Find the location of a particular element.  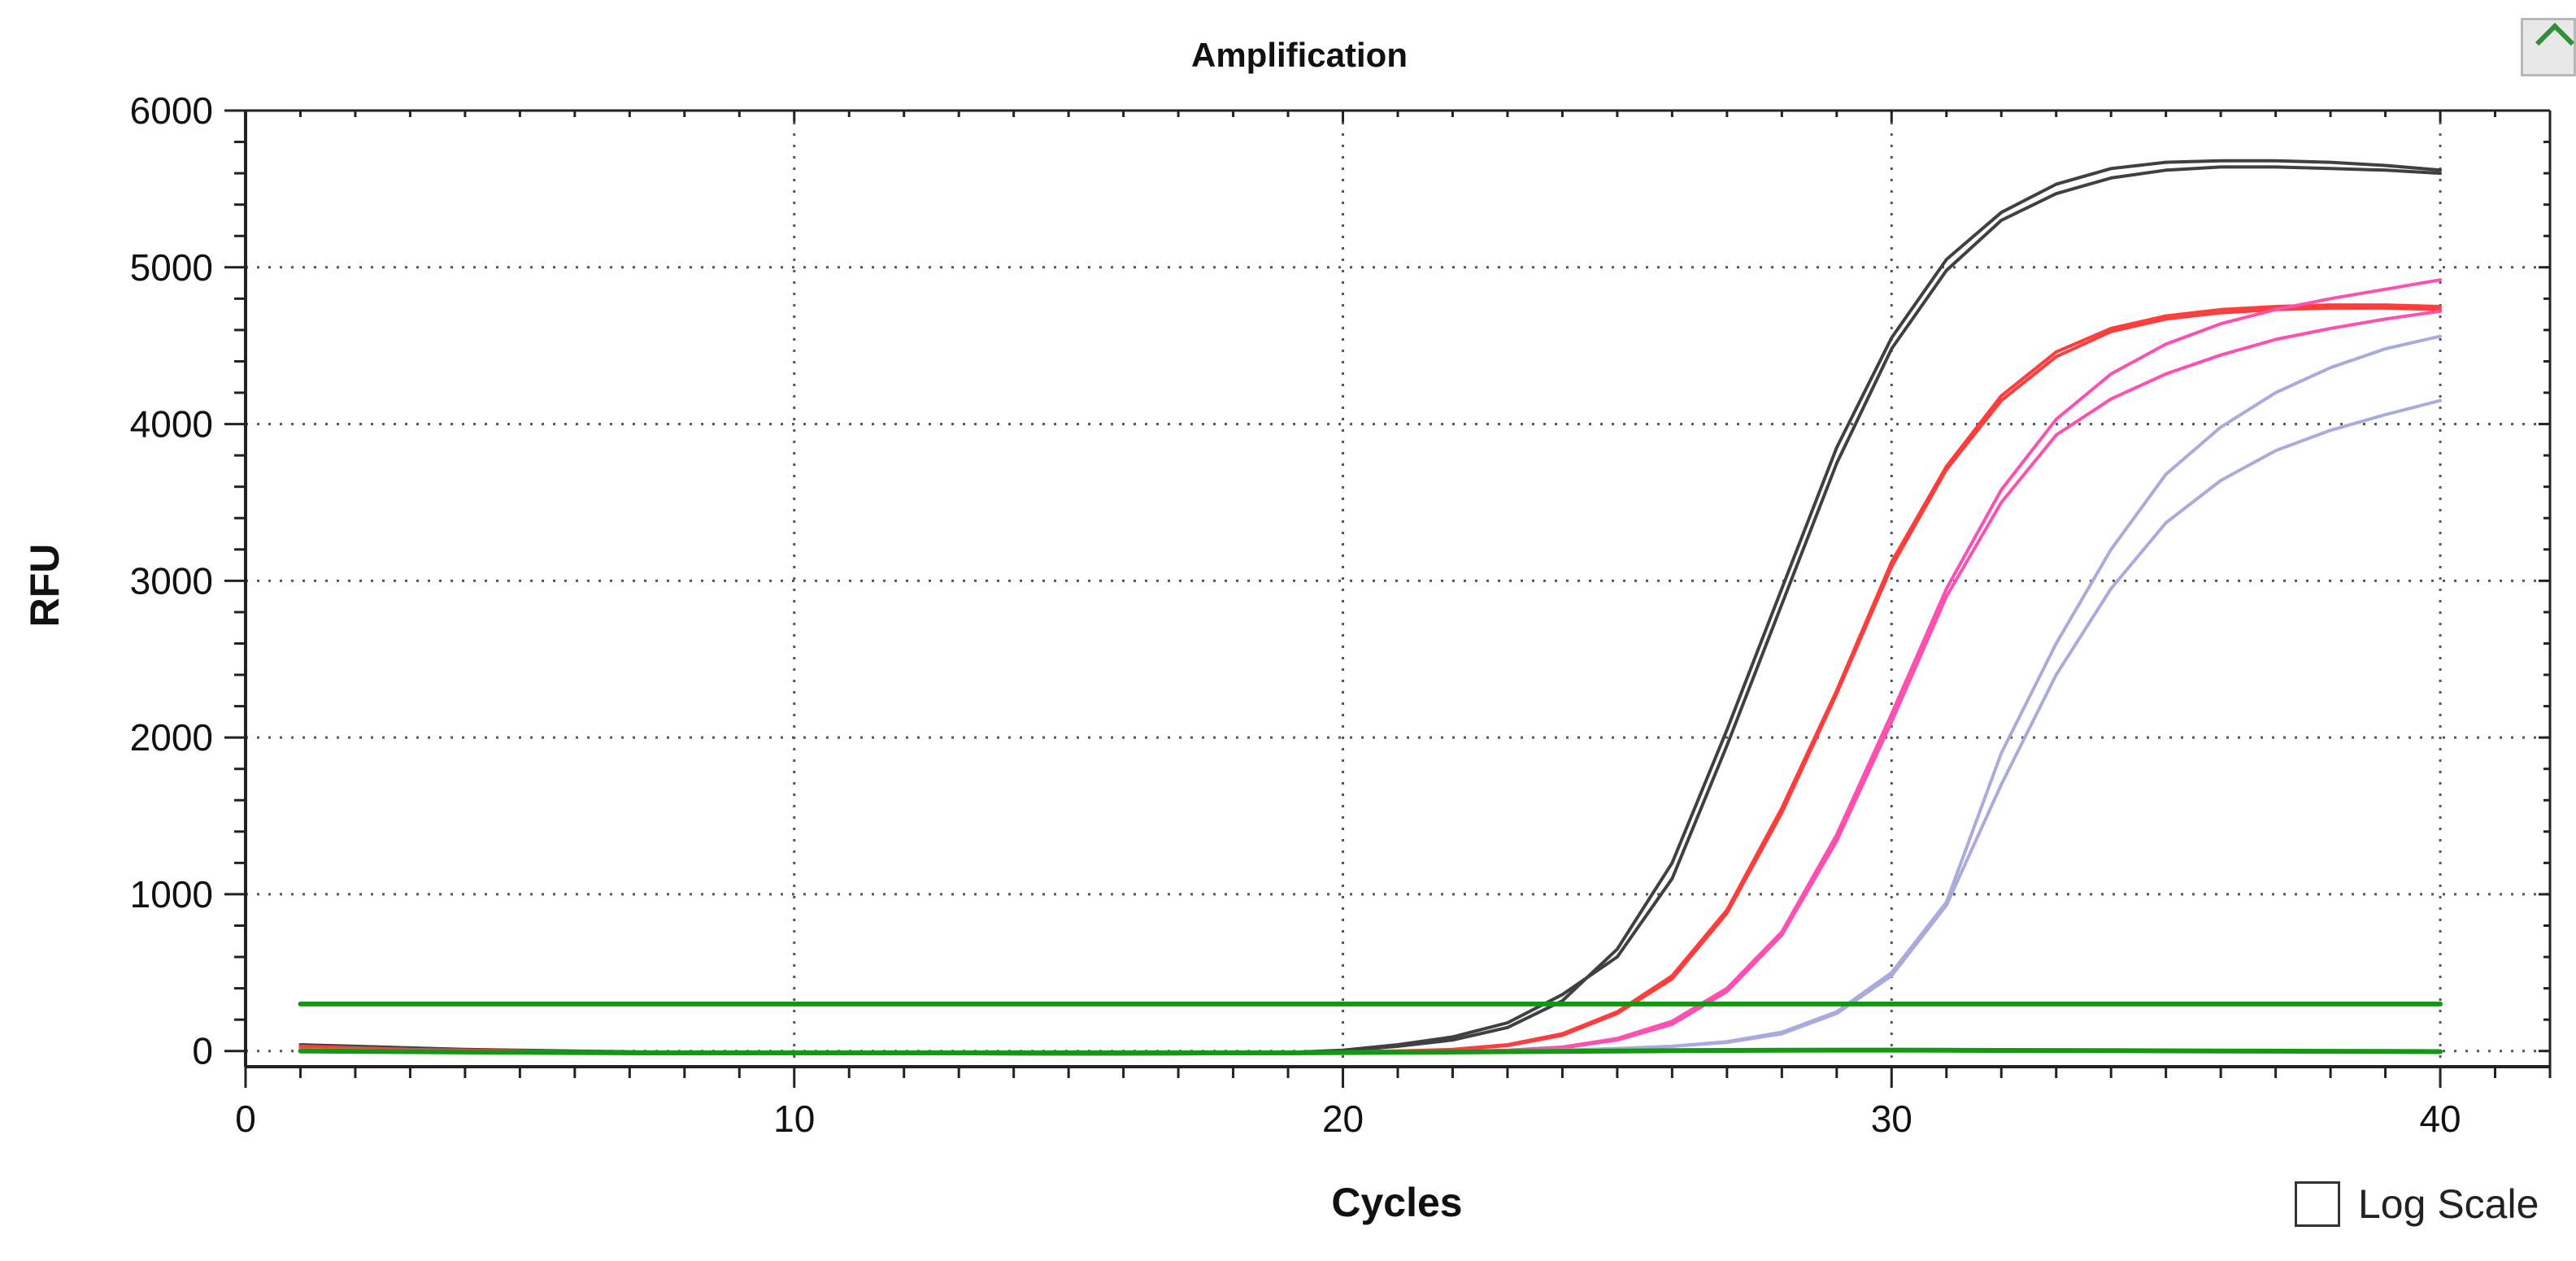

y-tick-label-6000: 6000 is located at coordinates (171, 110).